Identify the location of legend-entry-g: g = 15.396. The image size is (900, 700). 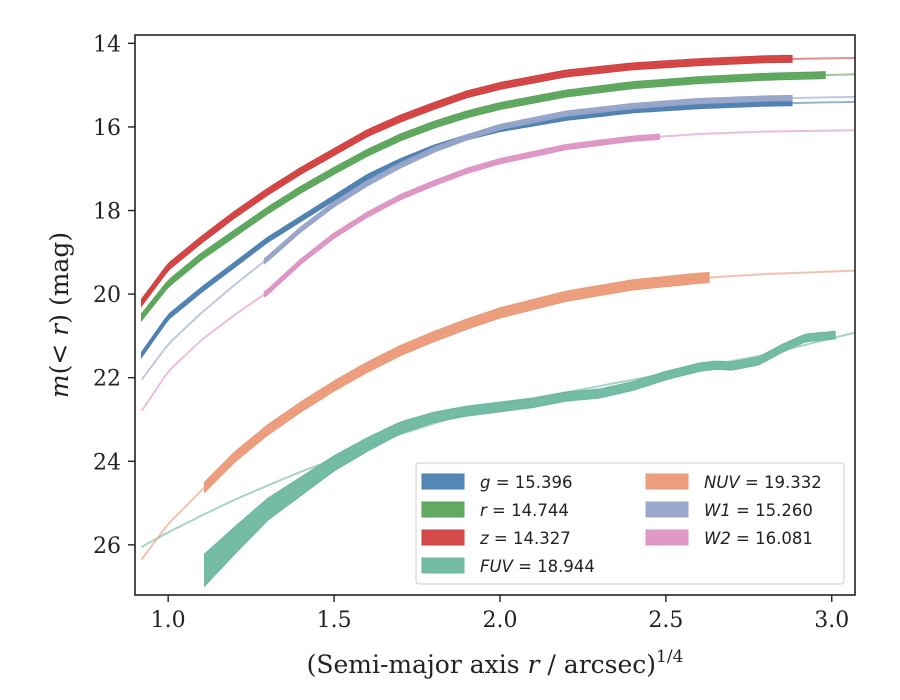
(497, 482).